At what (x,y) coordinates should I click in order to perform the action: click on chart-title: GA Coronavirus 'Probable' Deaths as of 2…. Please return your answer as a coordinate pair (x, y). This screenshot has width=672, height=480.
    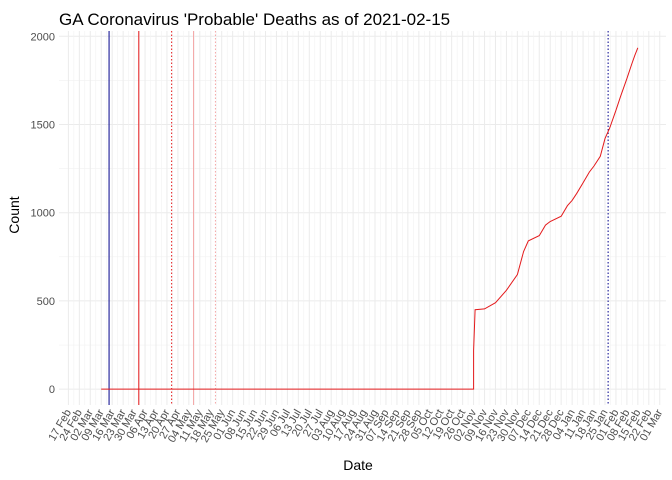
    Looking at the image, I should click on (254, 19).